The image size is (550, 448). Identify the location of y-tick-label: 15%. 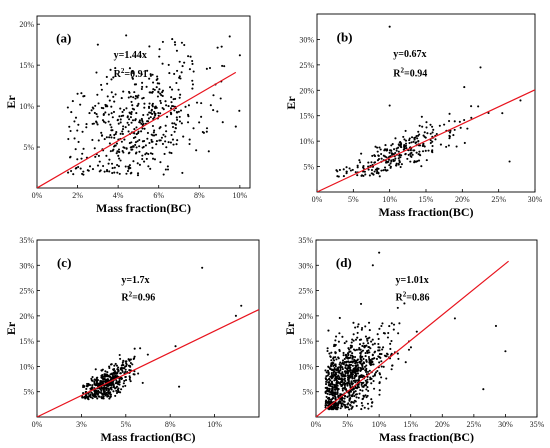
(306, 116).